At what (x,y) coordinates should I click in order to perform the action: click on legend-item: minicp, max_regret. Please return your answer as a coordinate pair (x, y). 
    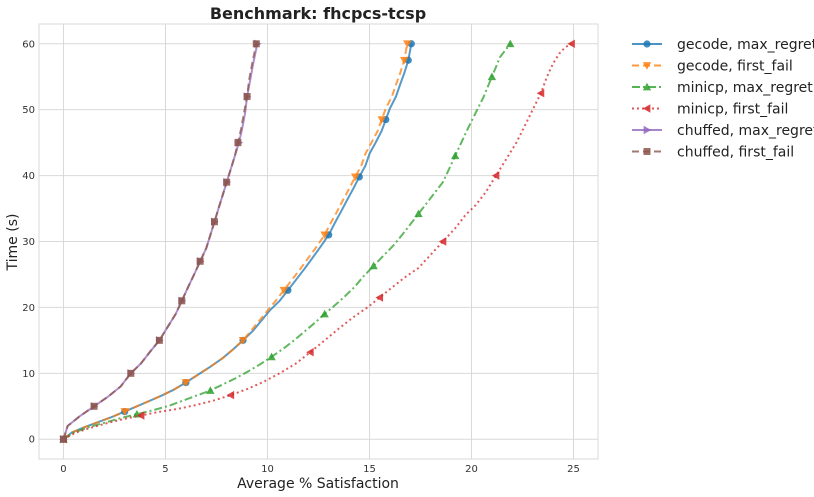
    Looking at the image, I should click on (722, 88).